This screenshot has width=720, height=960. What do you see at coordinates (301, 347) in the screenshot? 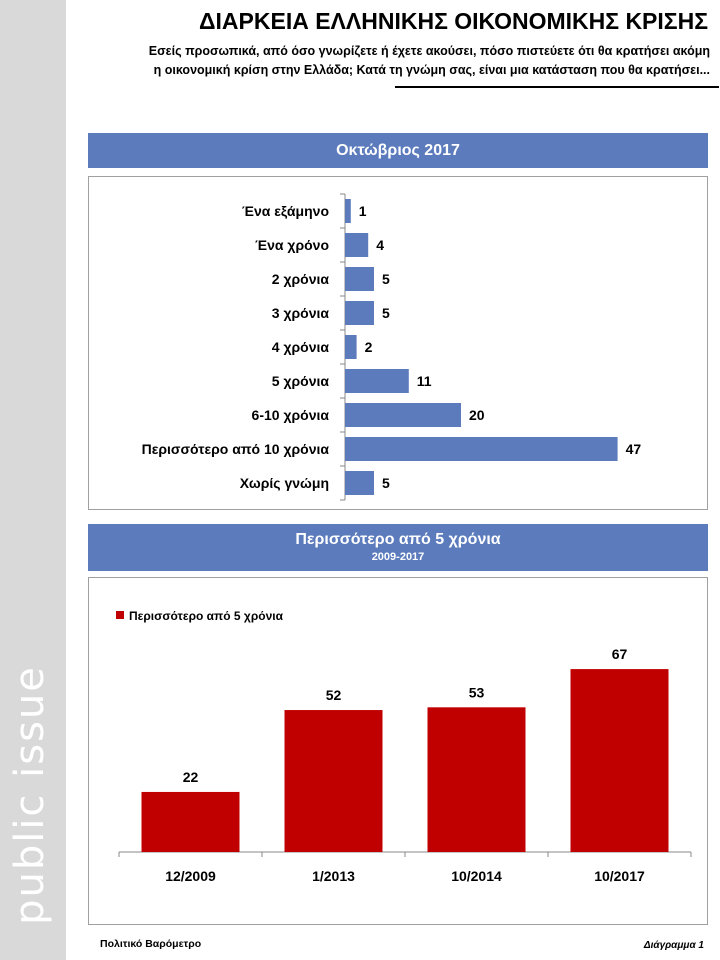
I see `chart1-category-label: 4 χρόνια` at bounding box center [301, 347].